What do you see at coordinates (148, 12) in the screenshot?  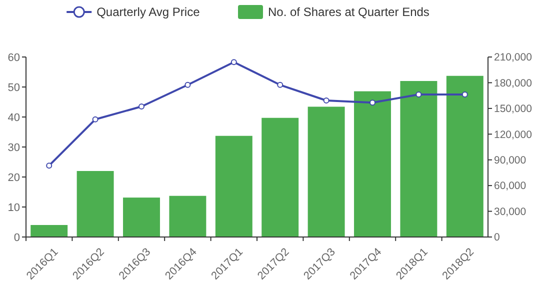 I see `legend-label: Quarterly Avg Price` at bounding box center [148, 12].